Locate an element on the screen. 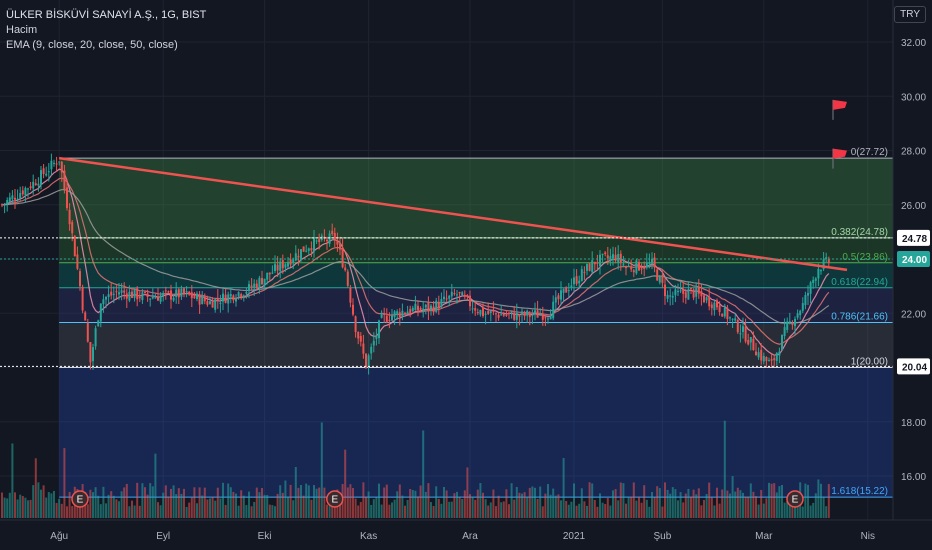  x-tick-label: 2021 is located at coordinates (574, 536).